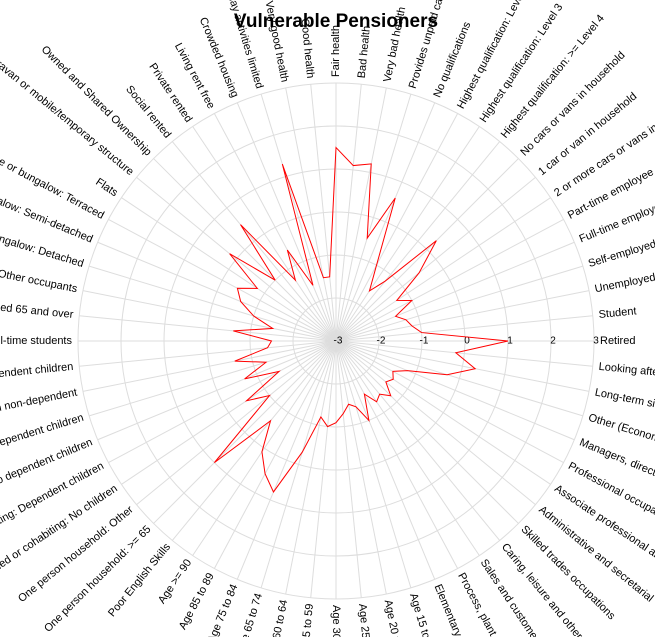 This screenshot has height=637, width=655. I want to click on r-tick-label: 3, so click(596, 341).